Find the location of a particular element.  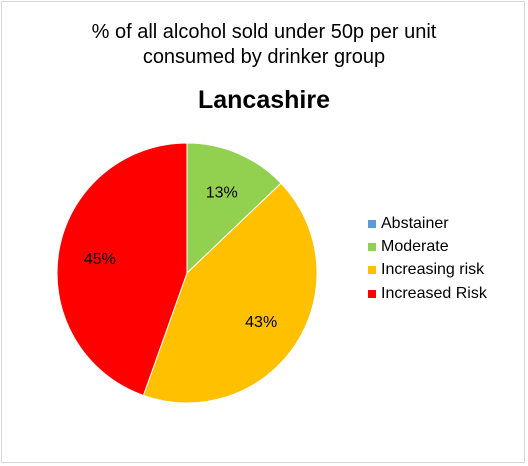

legend-label-moderate: Moderate is located at coordinates (415, 246).